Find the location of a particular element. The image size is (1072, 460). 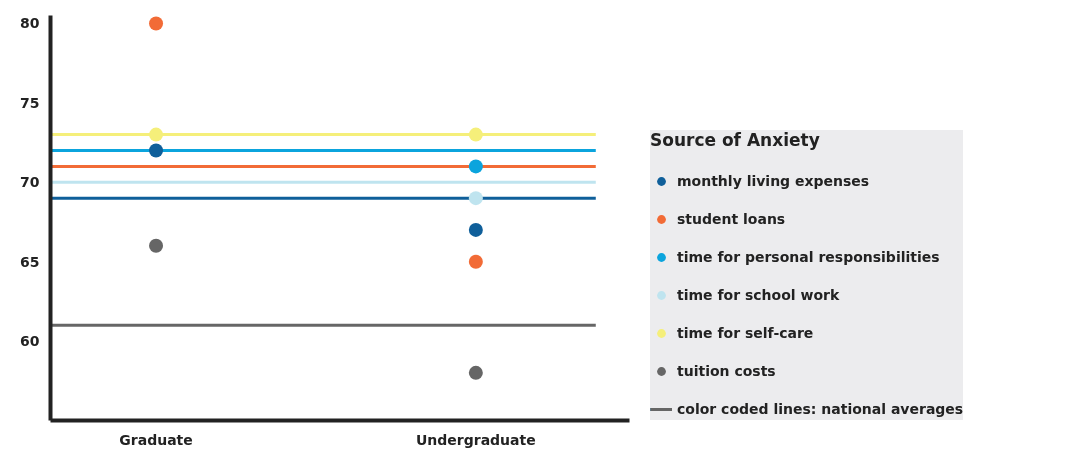

legend-label: time for school work is located at coordinates (758, 295).